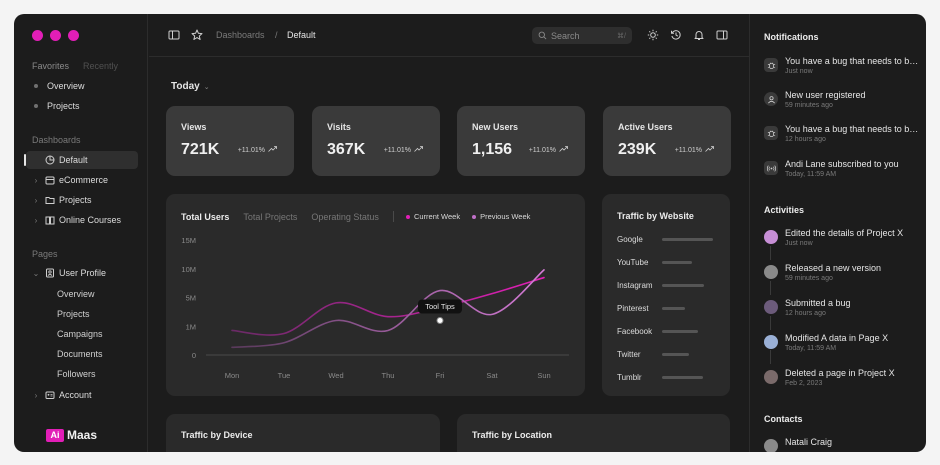  Describe the element at coordinates (505, 216) in the screenshot. I see `legend-label: Previous Week` at that location.